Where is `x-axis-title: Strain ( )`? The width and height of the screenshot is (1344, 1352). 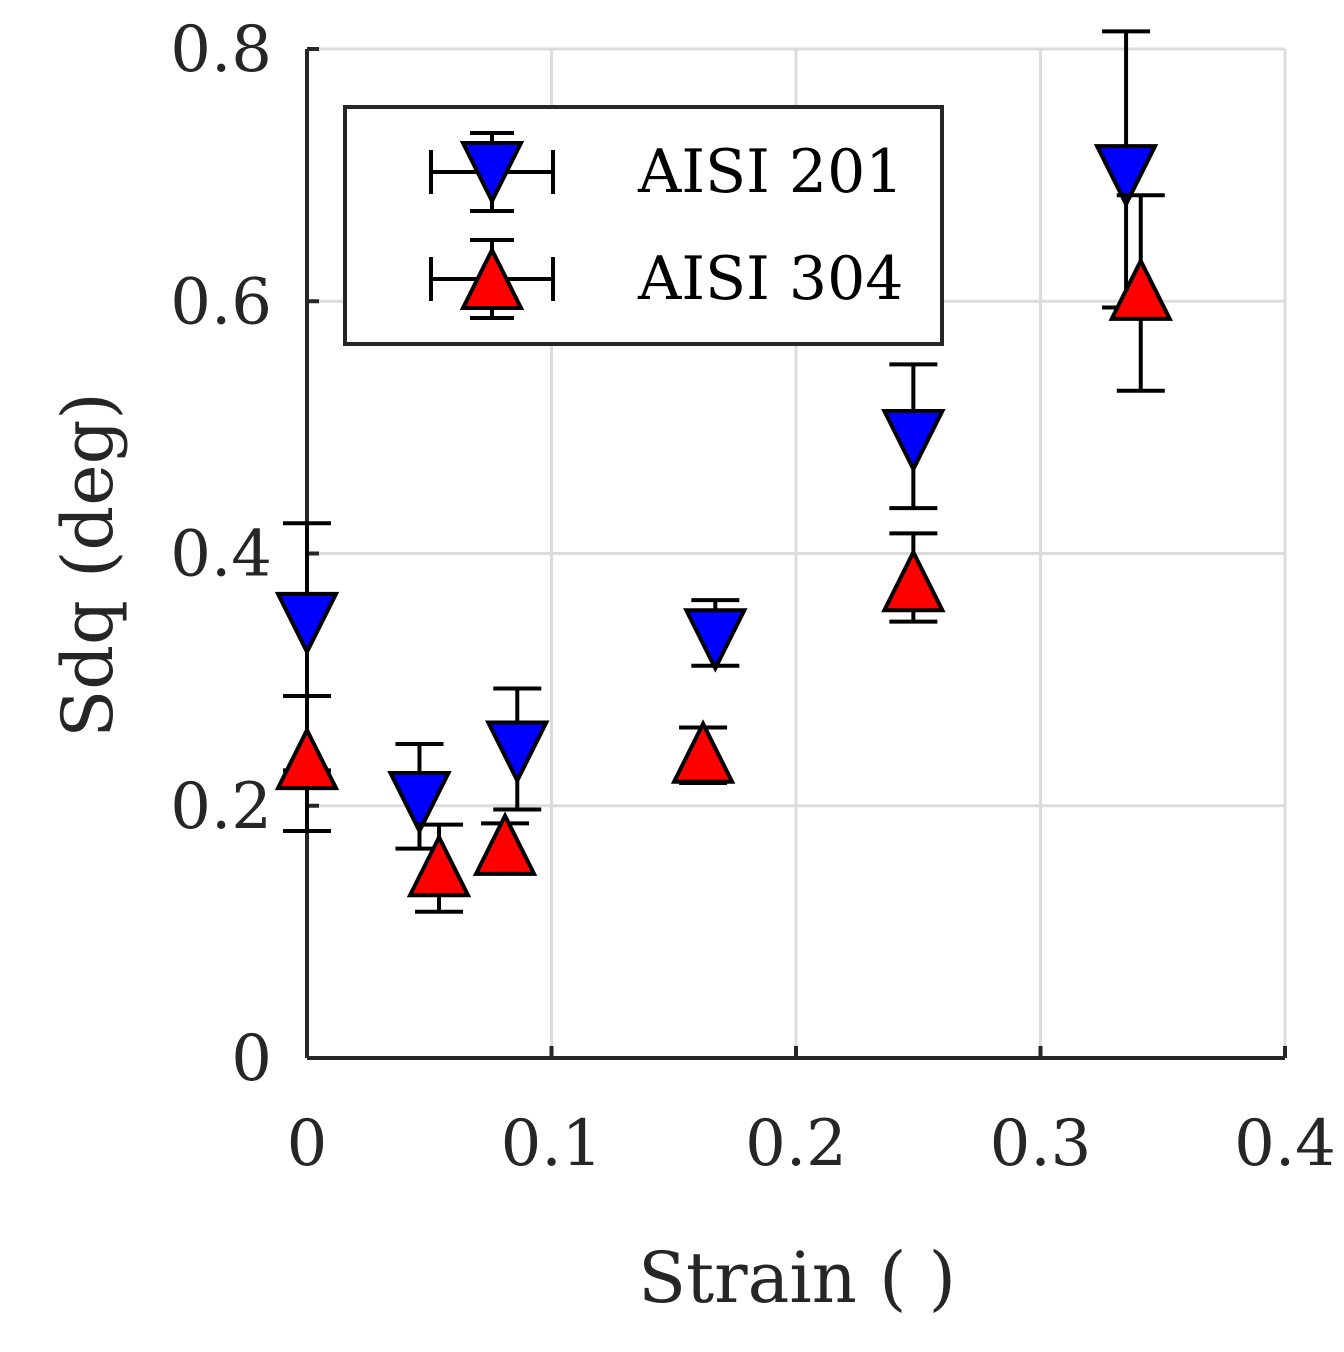
x-axis-title: Strain ( ) is located at coordinates (797, 1278).